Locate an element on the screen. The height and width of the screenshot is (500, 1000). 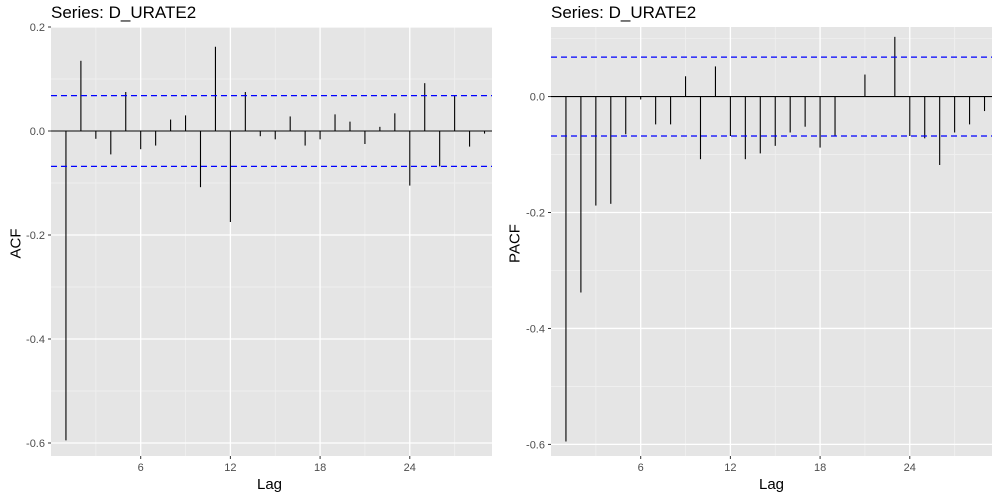
pacf-chart-title: Series: D_URATE2 is located at coordinates (624, 12).